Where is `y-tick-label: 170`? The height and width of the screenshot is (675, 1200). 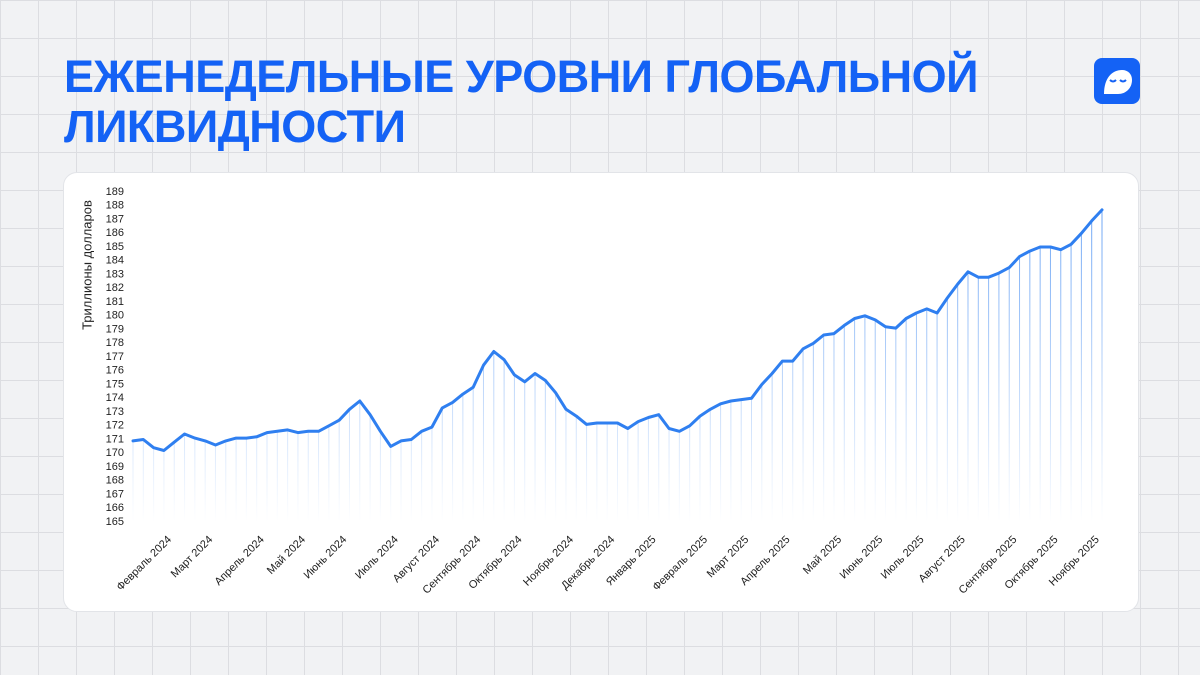 y-tick-label: 170 is located at coordinates (115, 453).